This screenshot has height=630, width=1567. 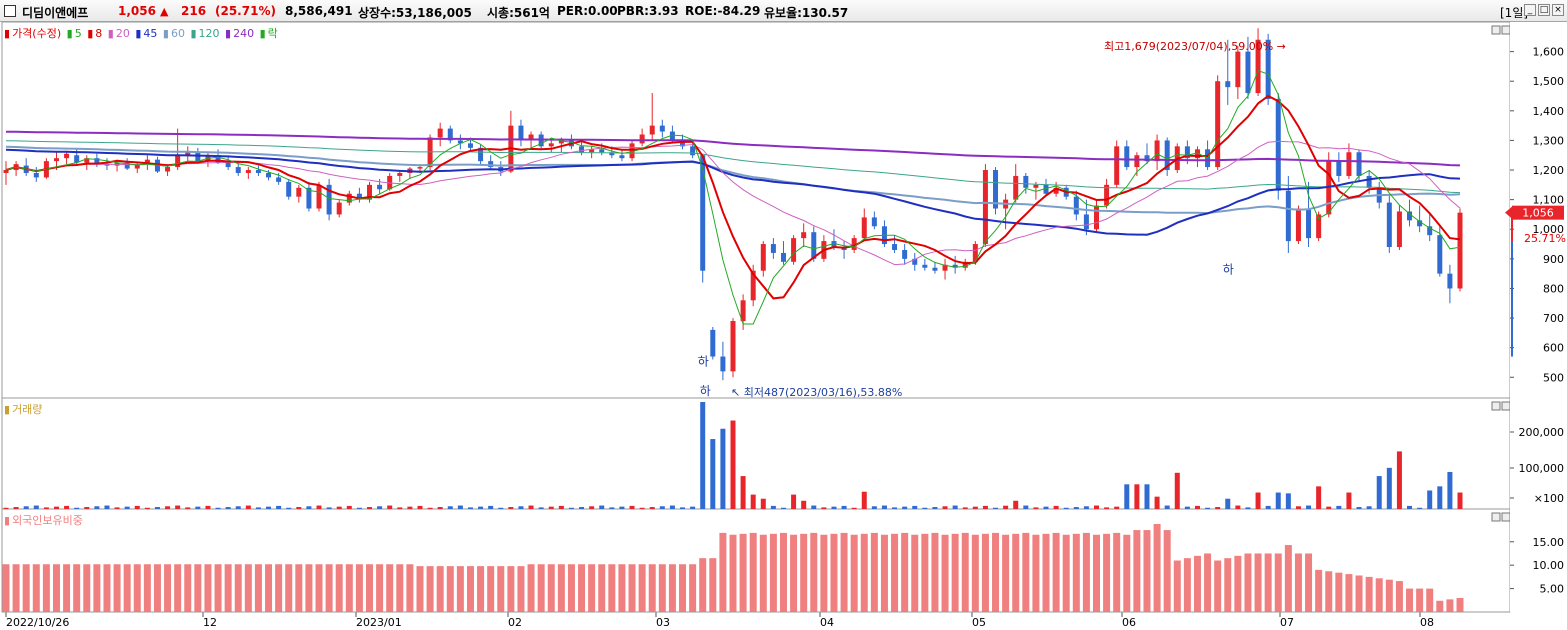 What do you see at coordinates (1549, 140) in the screenshot?
I see `price-tick-label: 1,300` at bounding box center [1549, 140].